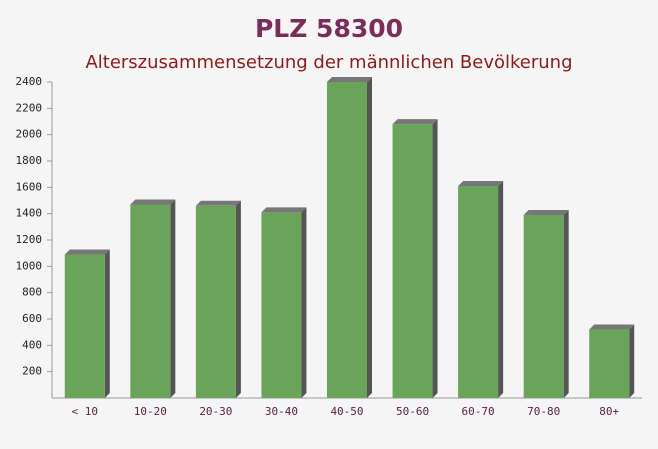 The width and height of the screenshot is (658, 449). Describe the element at coordinates (85, 411) in the screenshot. I see `x-tick-label: < 10` at that location.